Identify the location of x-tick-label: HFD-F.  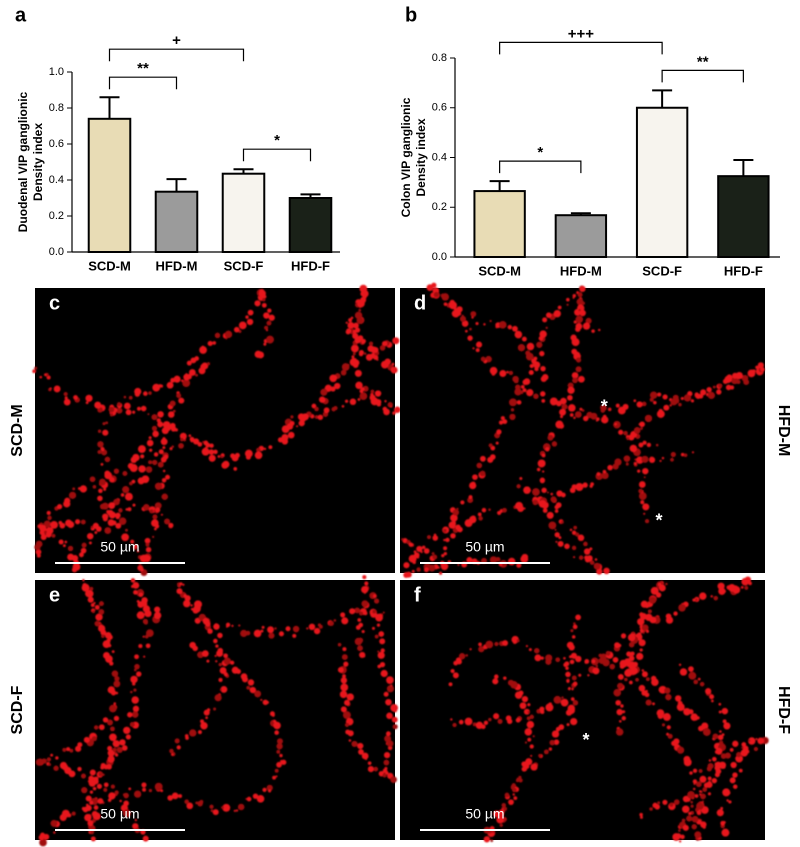
(310, 265).